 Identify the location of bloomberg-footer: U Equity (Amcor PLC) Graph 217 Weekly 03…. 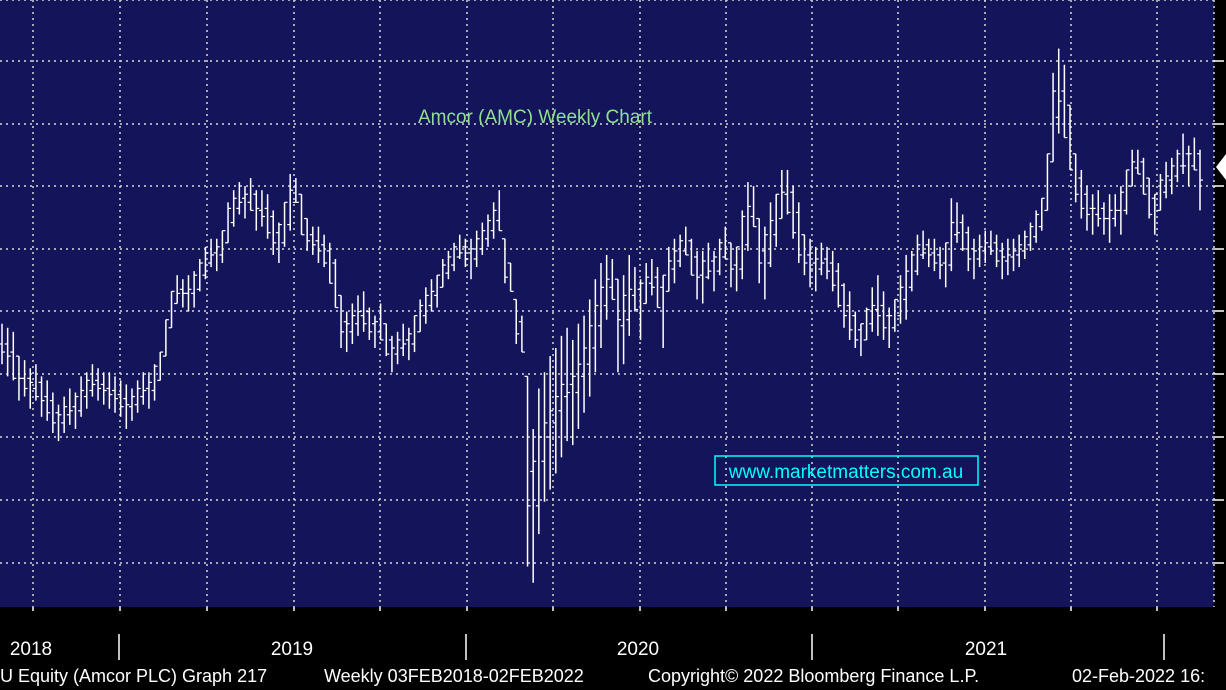
(613, 677).